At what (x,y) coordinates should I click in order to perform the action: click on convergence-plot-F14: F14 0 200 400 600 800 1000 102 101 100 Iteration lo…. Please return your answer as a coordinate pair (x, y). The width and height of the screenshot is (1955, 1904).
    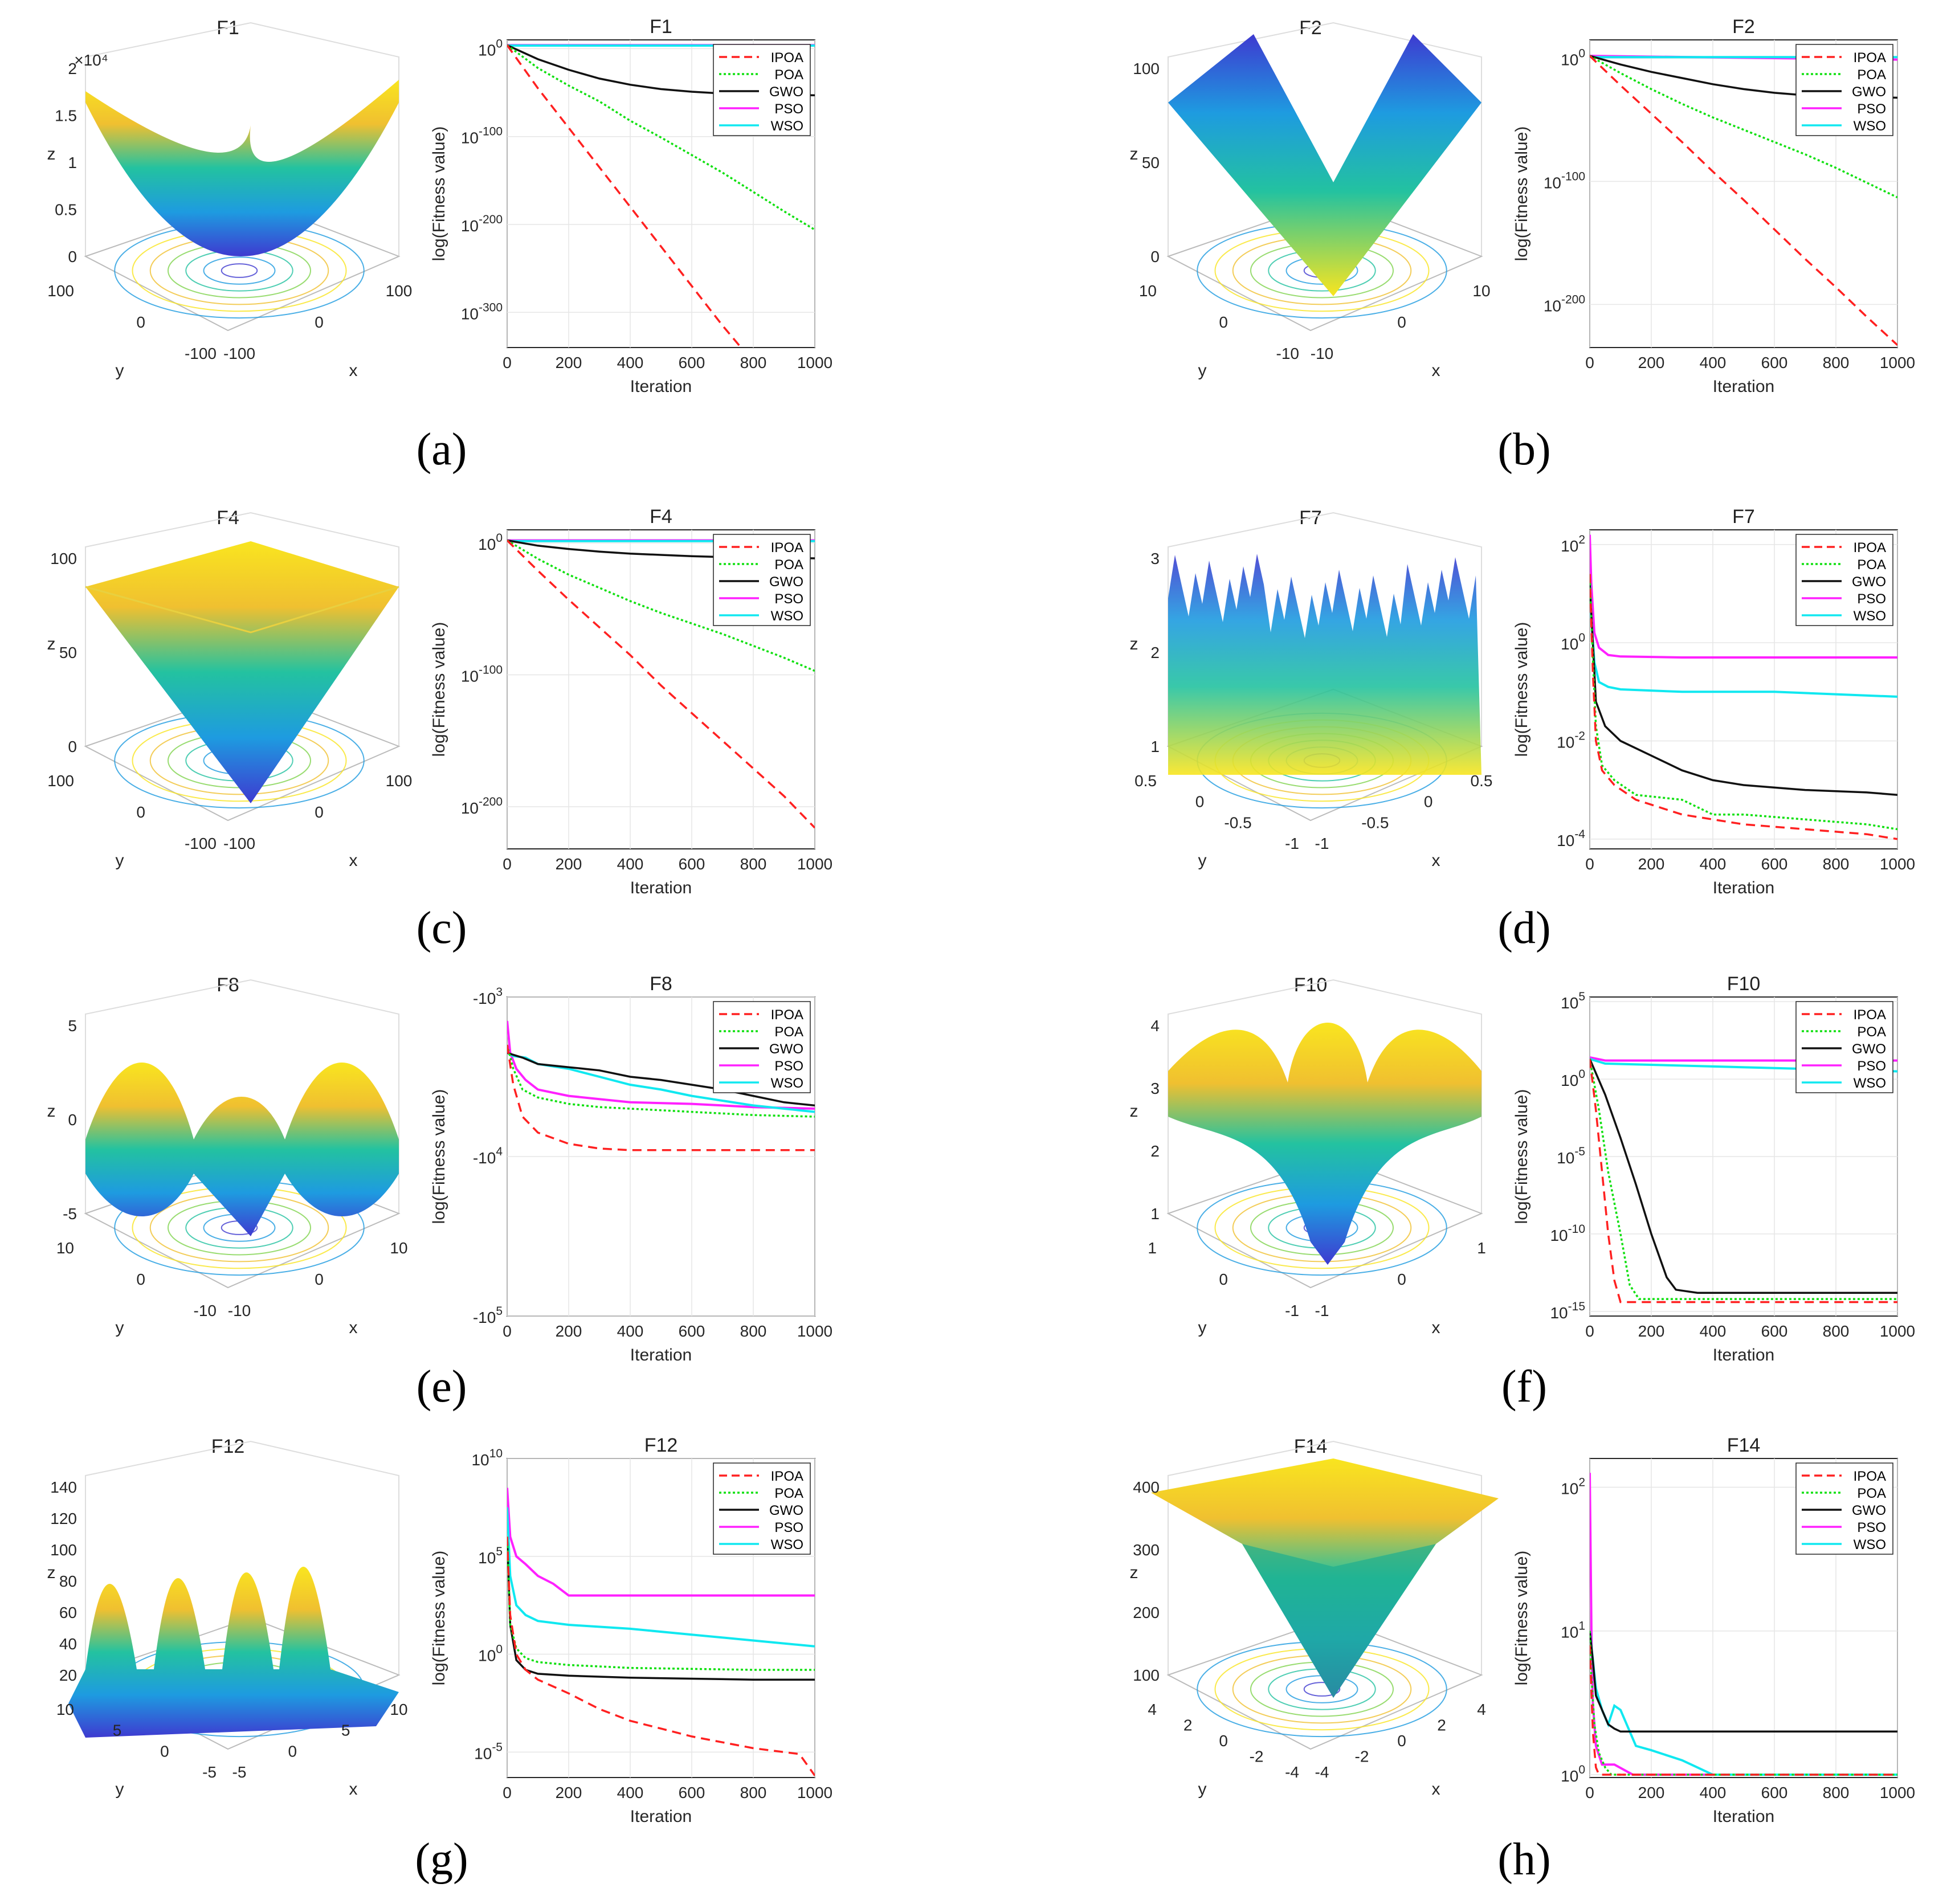
    Looking at the image, I should click on (1714, 1631).